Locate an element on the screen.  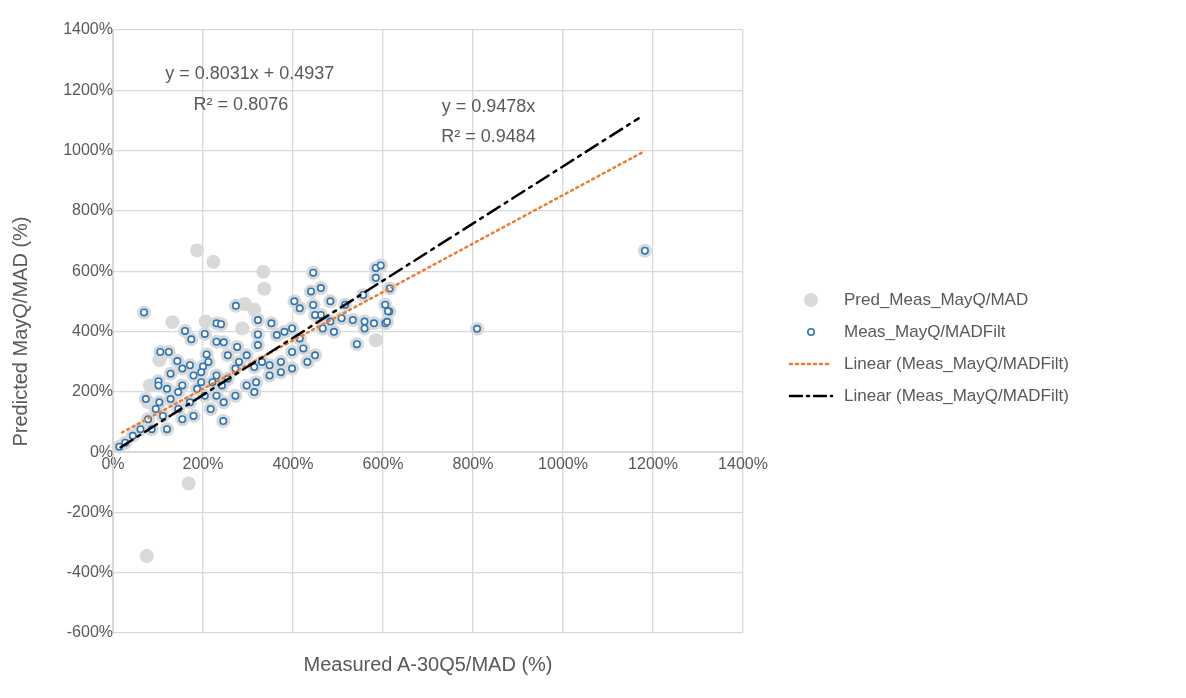
y-tick-label: 800% is located at coordinates (92, 210).